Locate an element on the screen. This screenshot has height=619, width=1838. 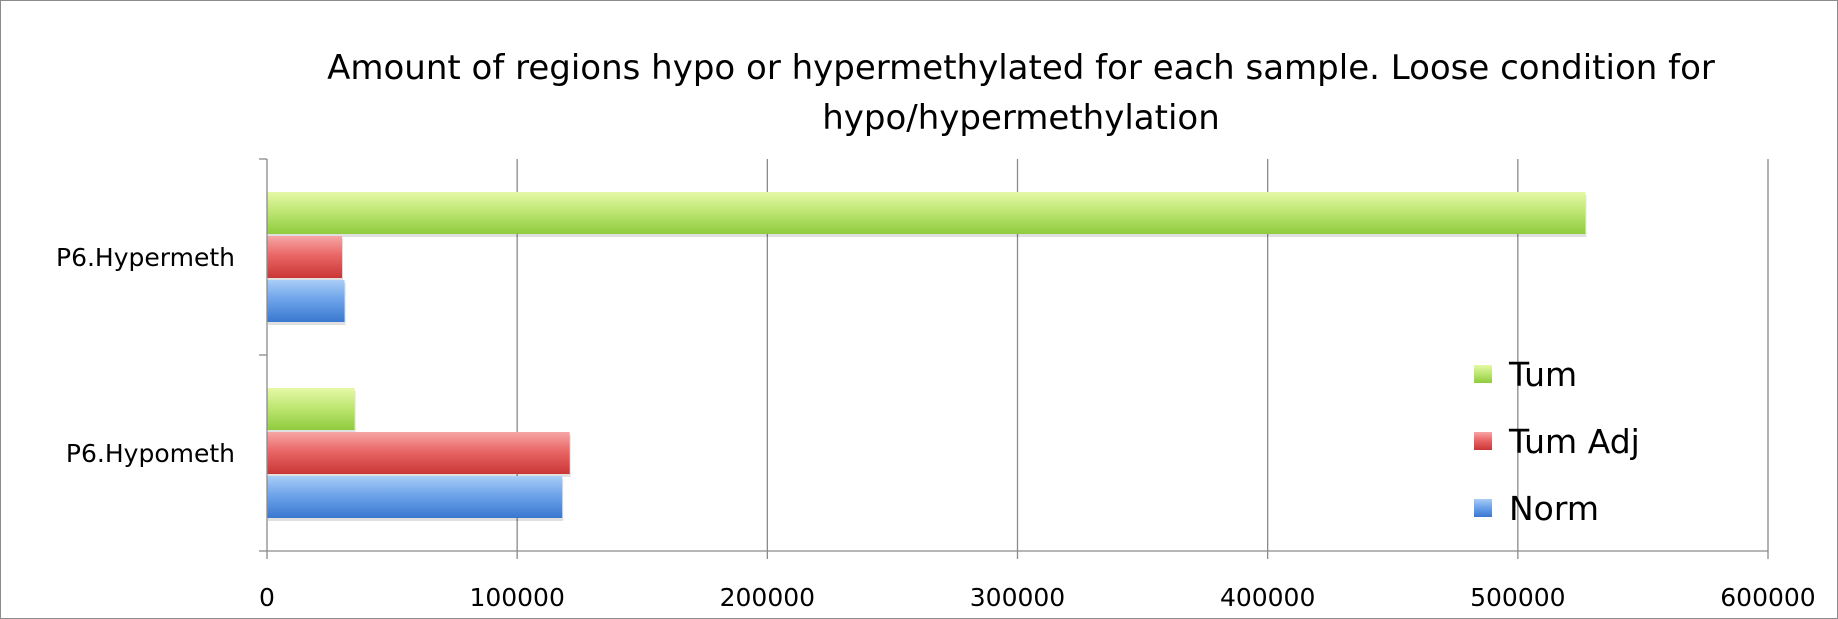
x-tick-label-100000: 100000 is located at coordinates (516, 597).